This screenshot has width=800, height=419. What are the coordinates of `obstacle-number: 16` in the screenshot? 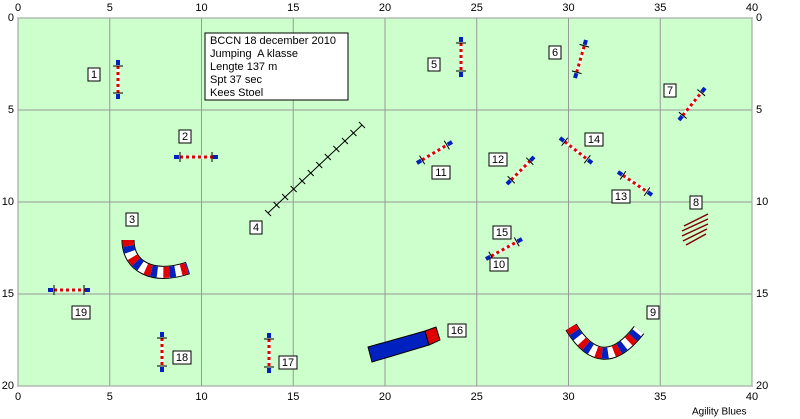 It's located at (457, 331).